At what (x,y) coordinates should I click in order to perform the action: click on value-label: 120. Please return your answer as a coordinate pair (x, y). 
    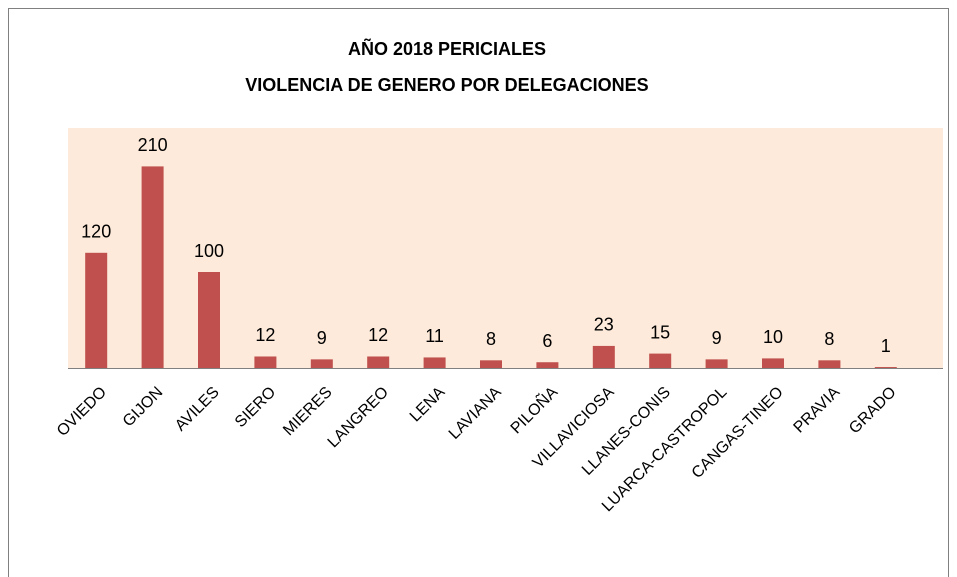
    Looking at the image, I should click on (96, 232).